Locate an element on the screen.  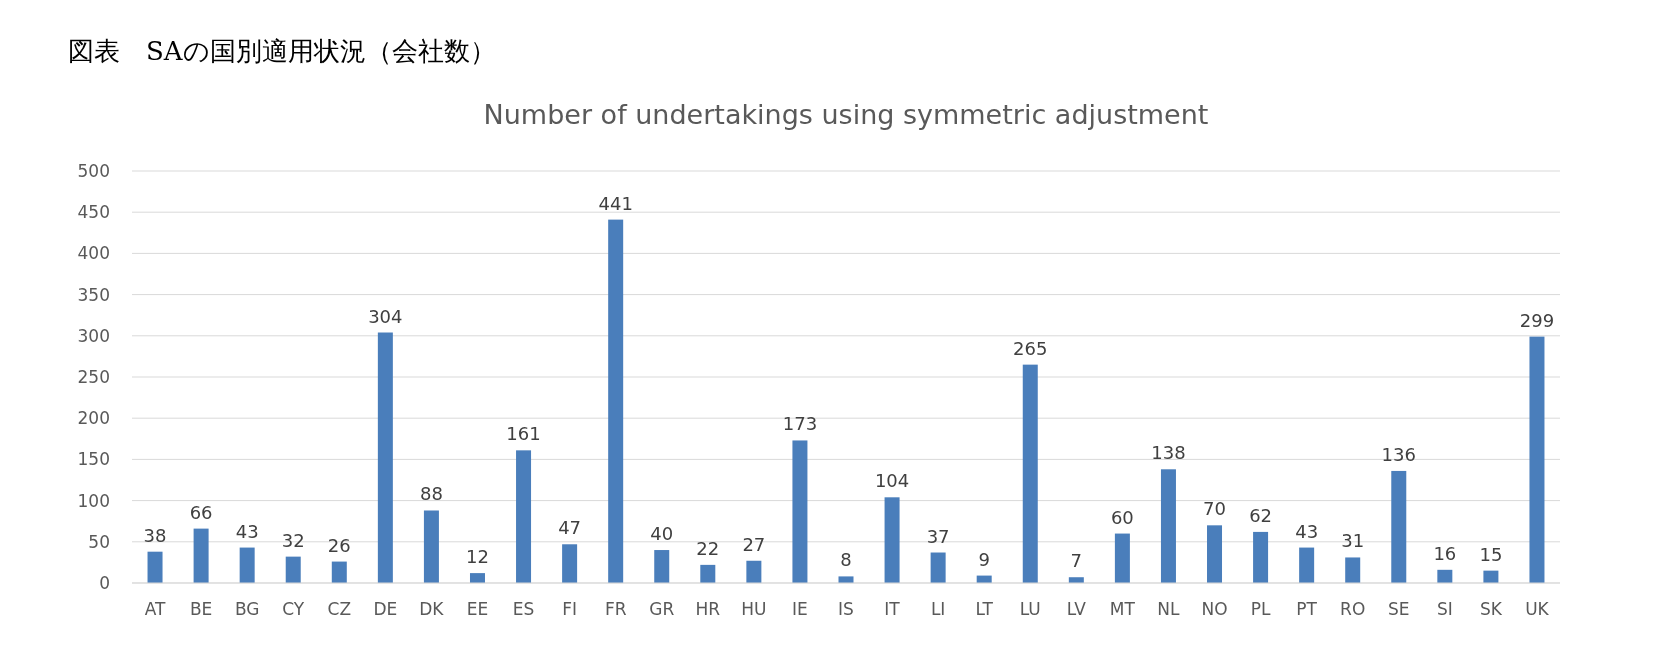
x-tick-label: LI is located at coordinates (938, 609).